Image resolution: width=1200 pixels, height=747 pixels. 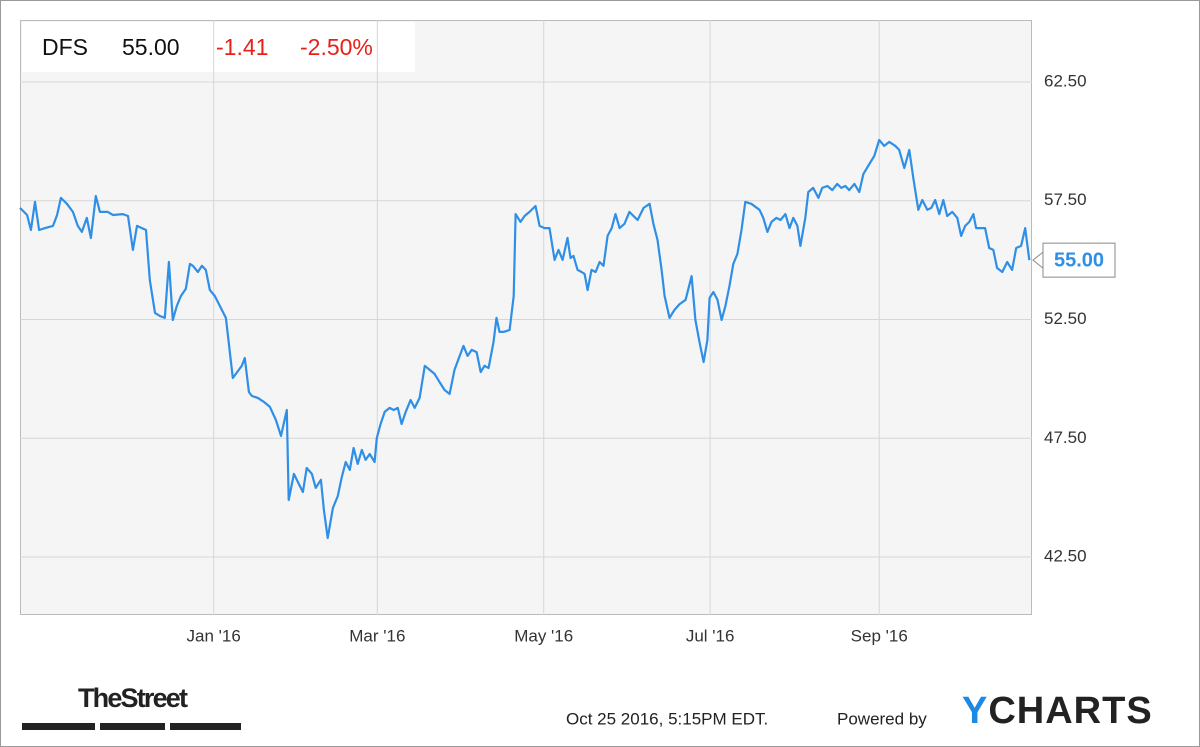 What do you see at coordinates (1065, 318) in the screenshot?
I see `y-tick-label: 52.50` at bounding box center [1065, 318].